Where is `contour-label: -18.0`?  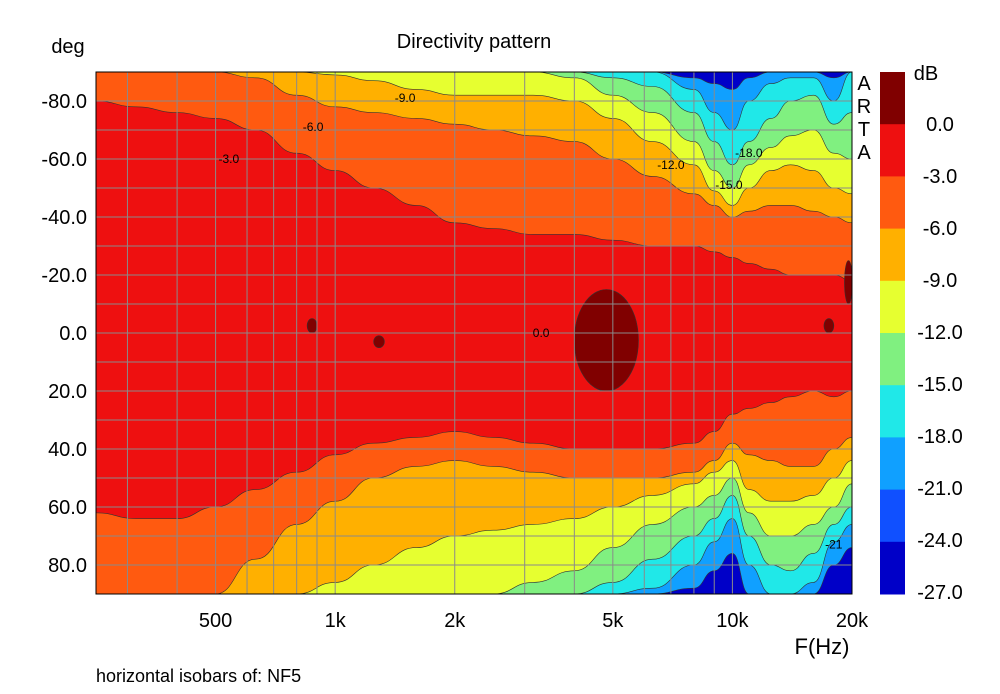
contour-label: -18.0 is located at coordinates (749, 153).